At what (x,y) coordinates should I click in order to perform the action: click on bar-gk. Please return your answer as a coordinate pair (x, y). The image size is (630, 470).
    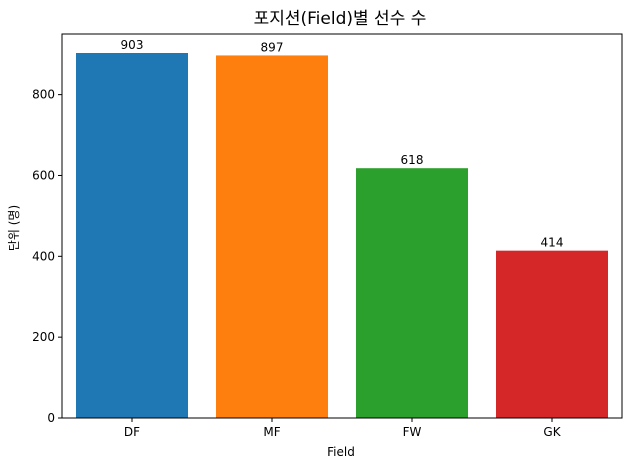
    Looking at the image, I should click on (552, 334).